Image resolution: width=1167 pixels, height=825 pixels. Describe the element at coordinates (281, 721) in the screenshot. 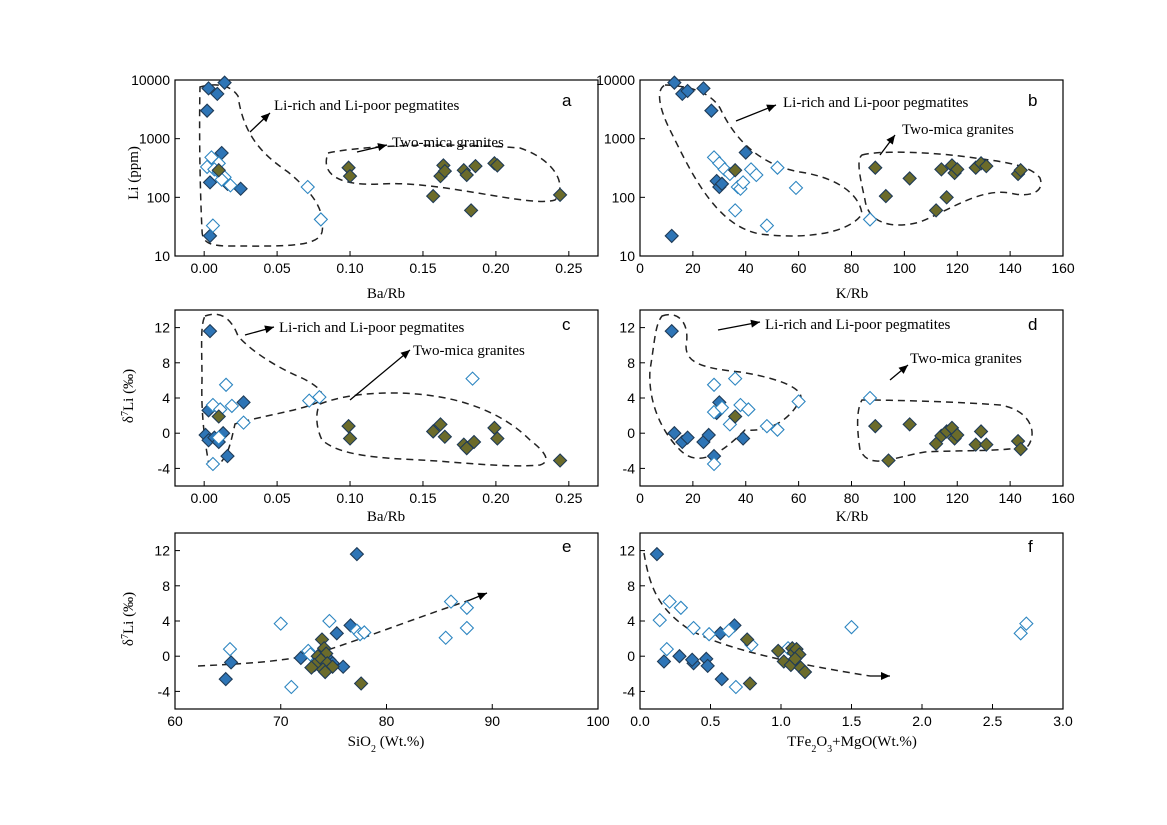

I see `x-tick-label: 70` at that location.